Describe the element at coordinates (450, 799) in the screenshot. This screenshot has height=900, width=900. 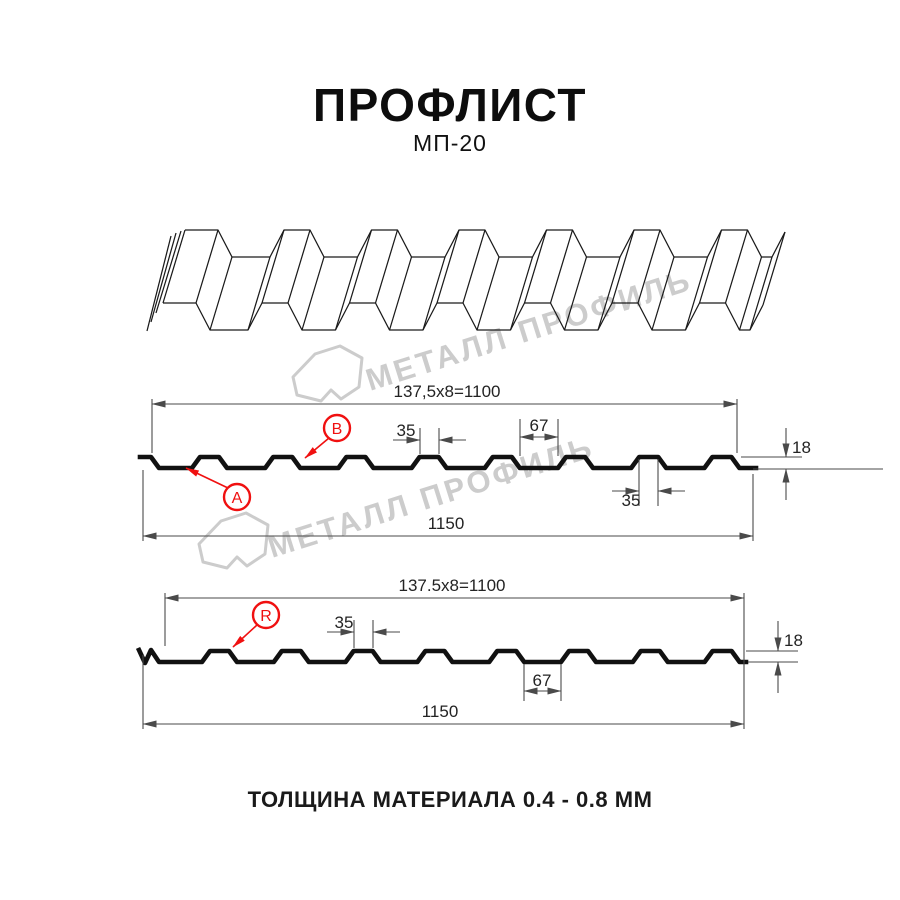
I see `material-thickness-note: ТОЛЩИНА МАТЕРИАЛА 0.4 - 0.8 ММ` at that location.